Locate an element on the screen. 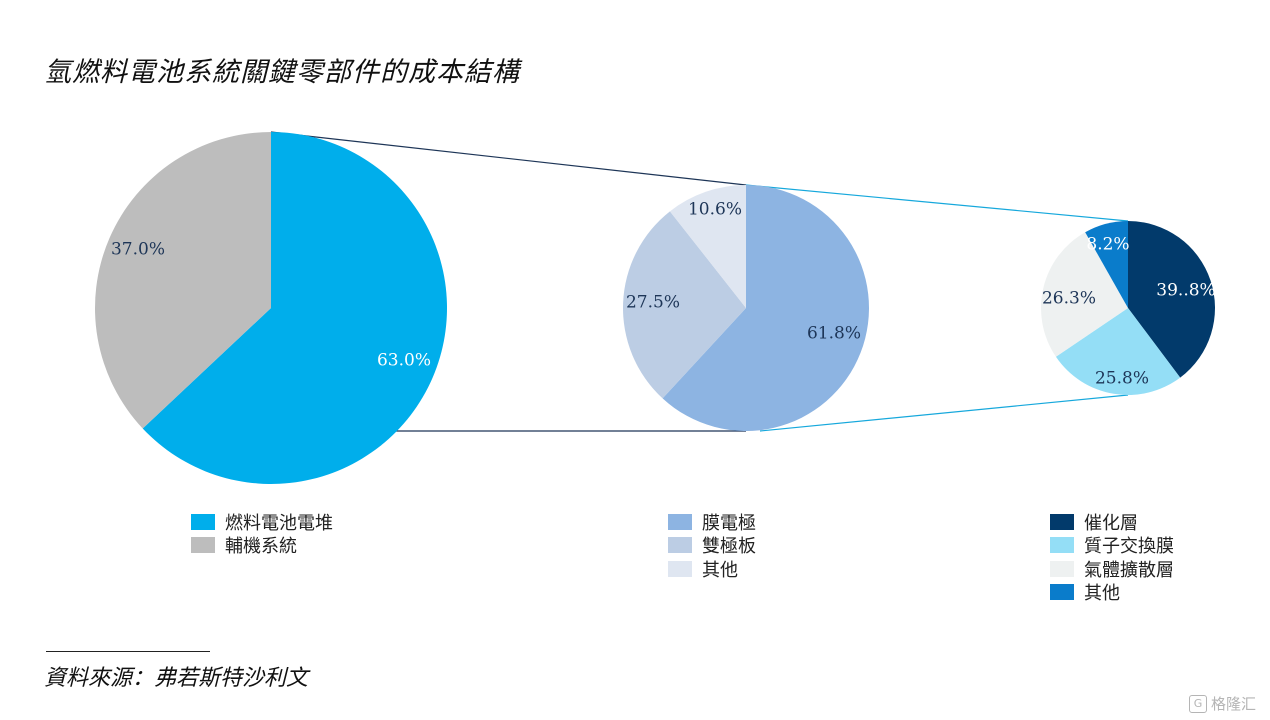  slice-value-label: 27.5% is located at coordinates (653, 303).